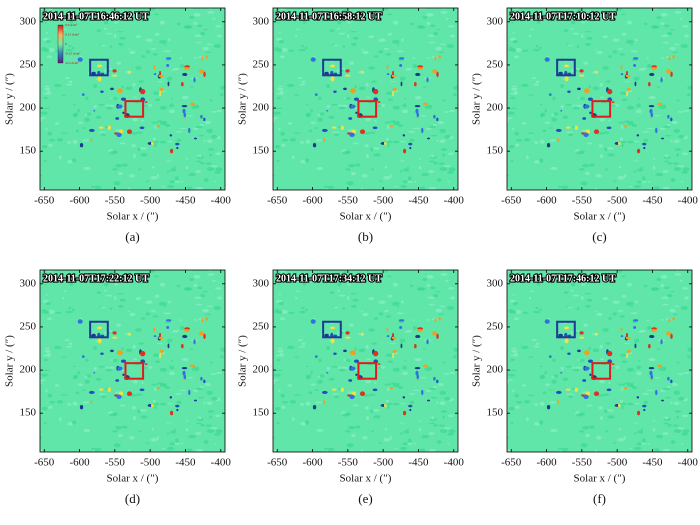 This screenshot has height=525, width=700. Describe the element at coordinates (28, 413) in the screenshot. I see `y-tick-label: 150` at that location.